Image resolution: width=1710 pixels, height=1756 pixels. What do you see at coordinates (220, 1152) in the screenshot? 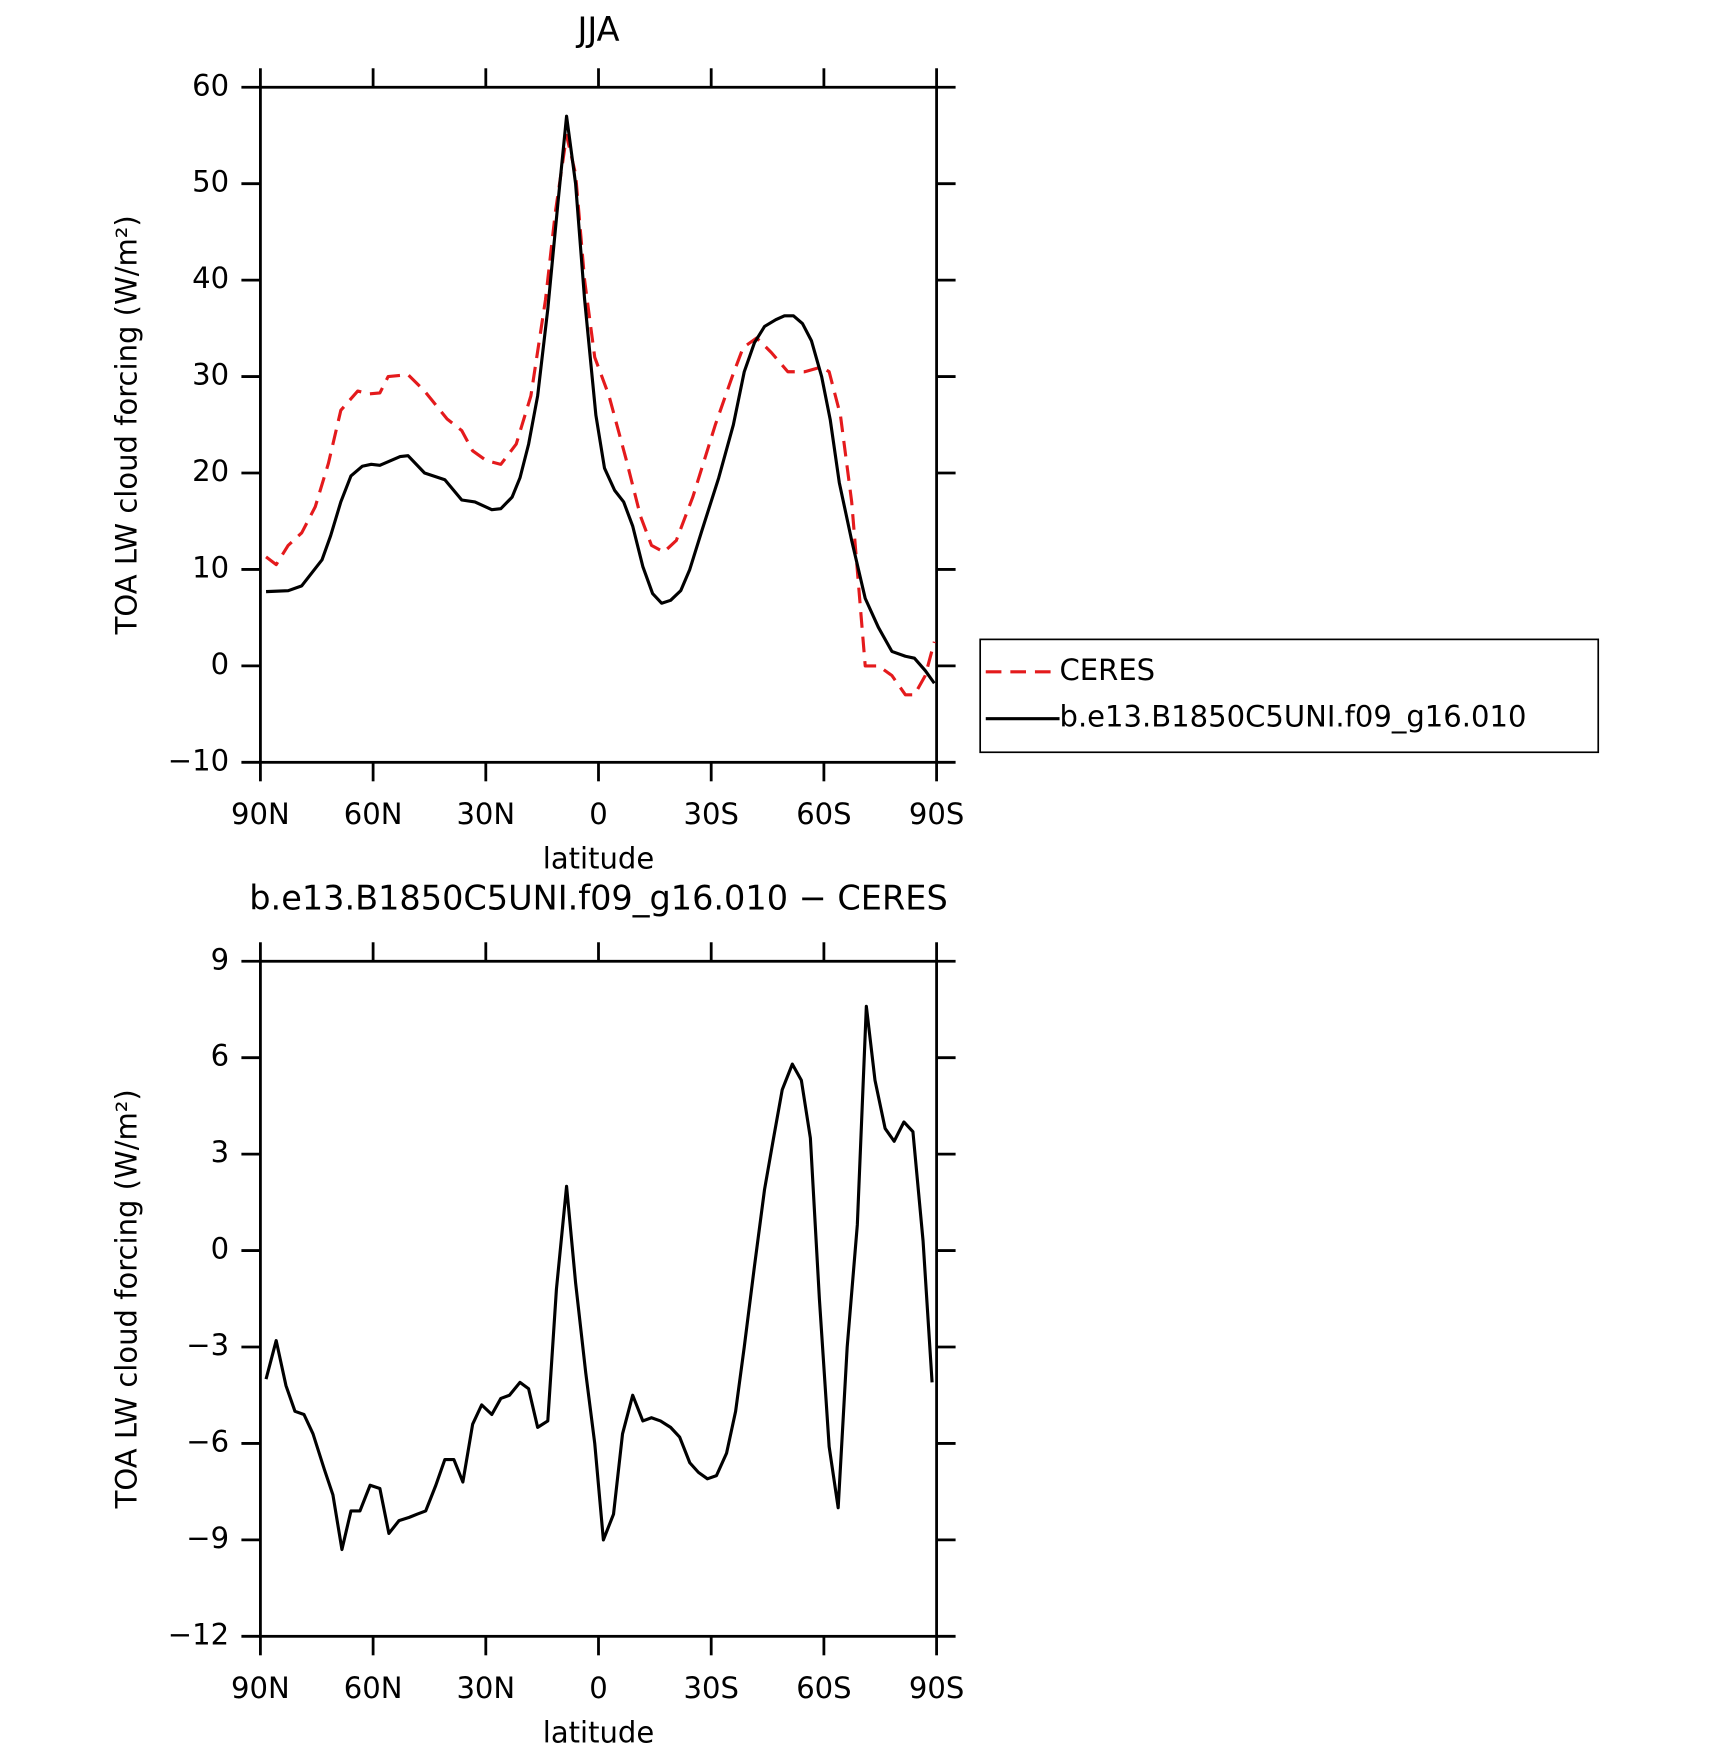
I see `y-tick-label: 3` at bounding box center [220, 1152].